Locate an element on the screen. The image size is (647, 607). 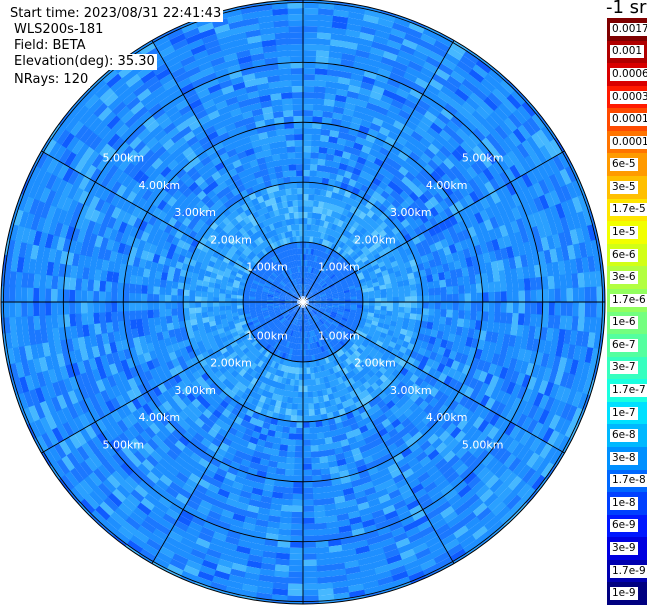
colorbar-tick-label: 6e-7 is located at coordinates (624, 345).